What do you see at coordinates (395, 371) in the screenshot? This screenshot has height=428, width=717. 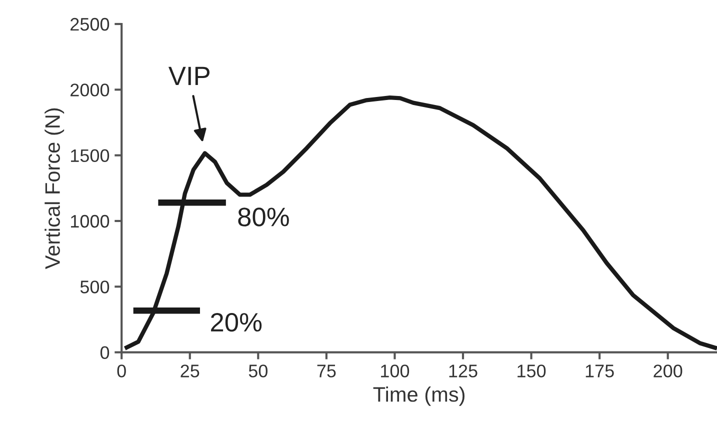 I see `x-tick-label: 100` at bounding box center [395, 371].